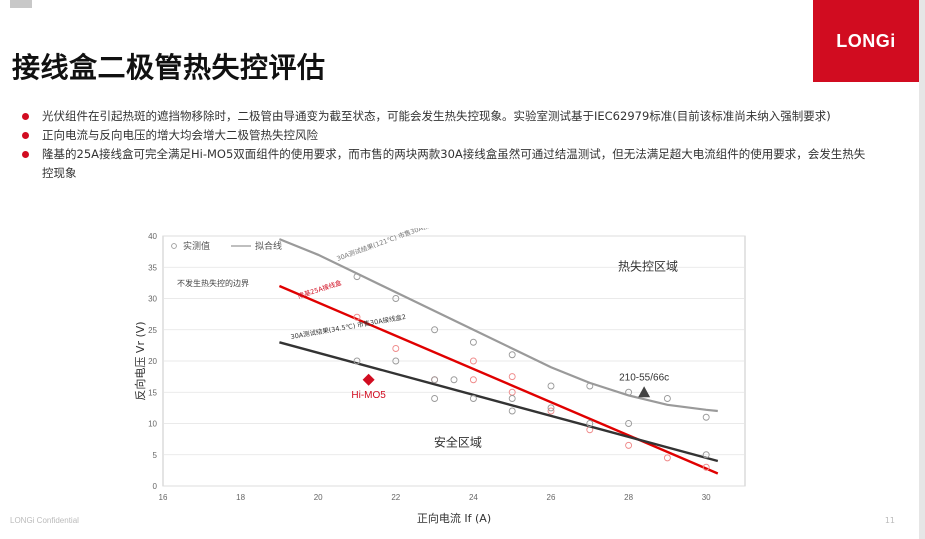 Image resolution: width=925 pixels, height=539 pixels. What do you see at coordinates (889, 520) in the screenshot?
I see `page-number: 11` at bounding box center [889, 520].